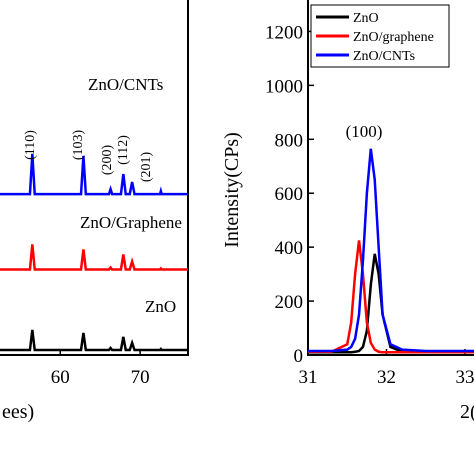  Describe the element at coordinates (160, 306) in the screenshot. I see `series-label: ZnO` at that location.